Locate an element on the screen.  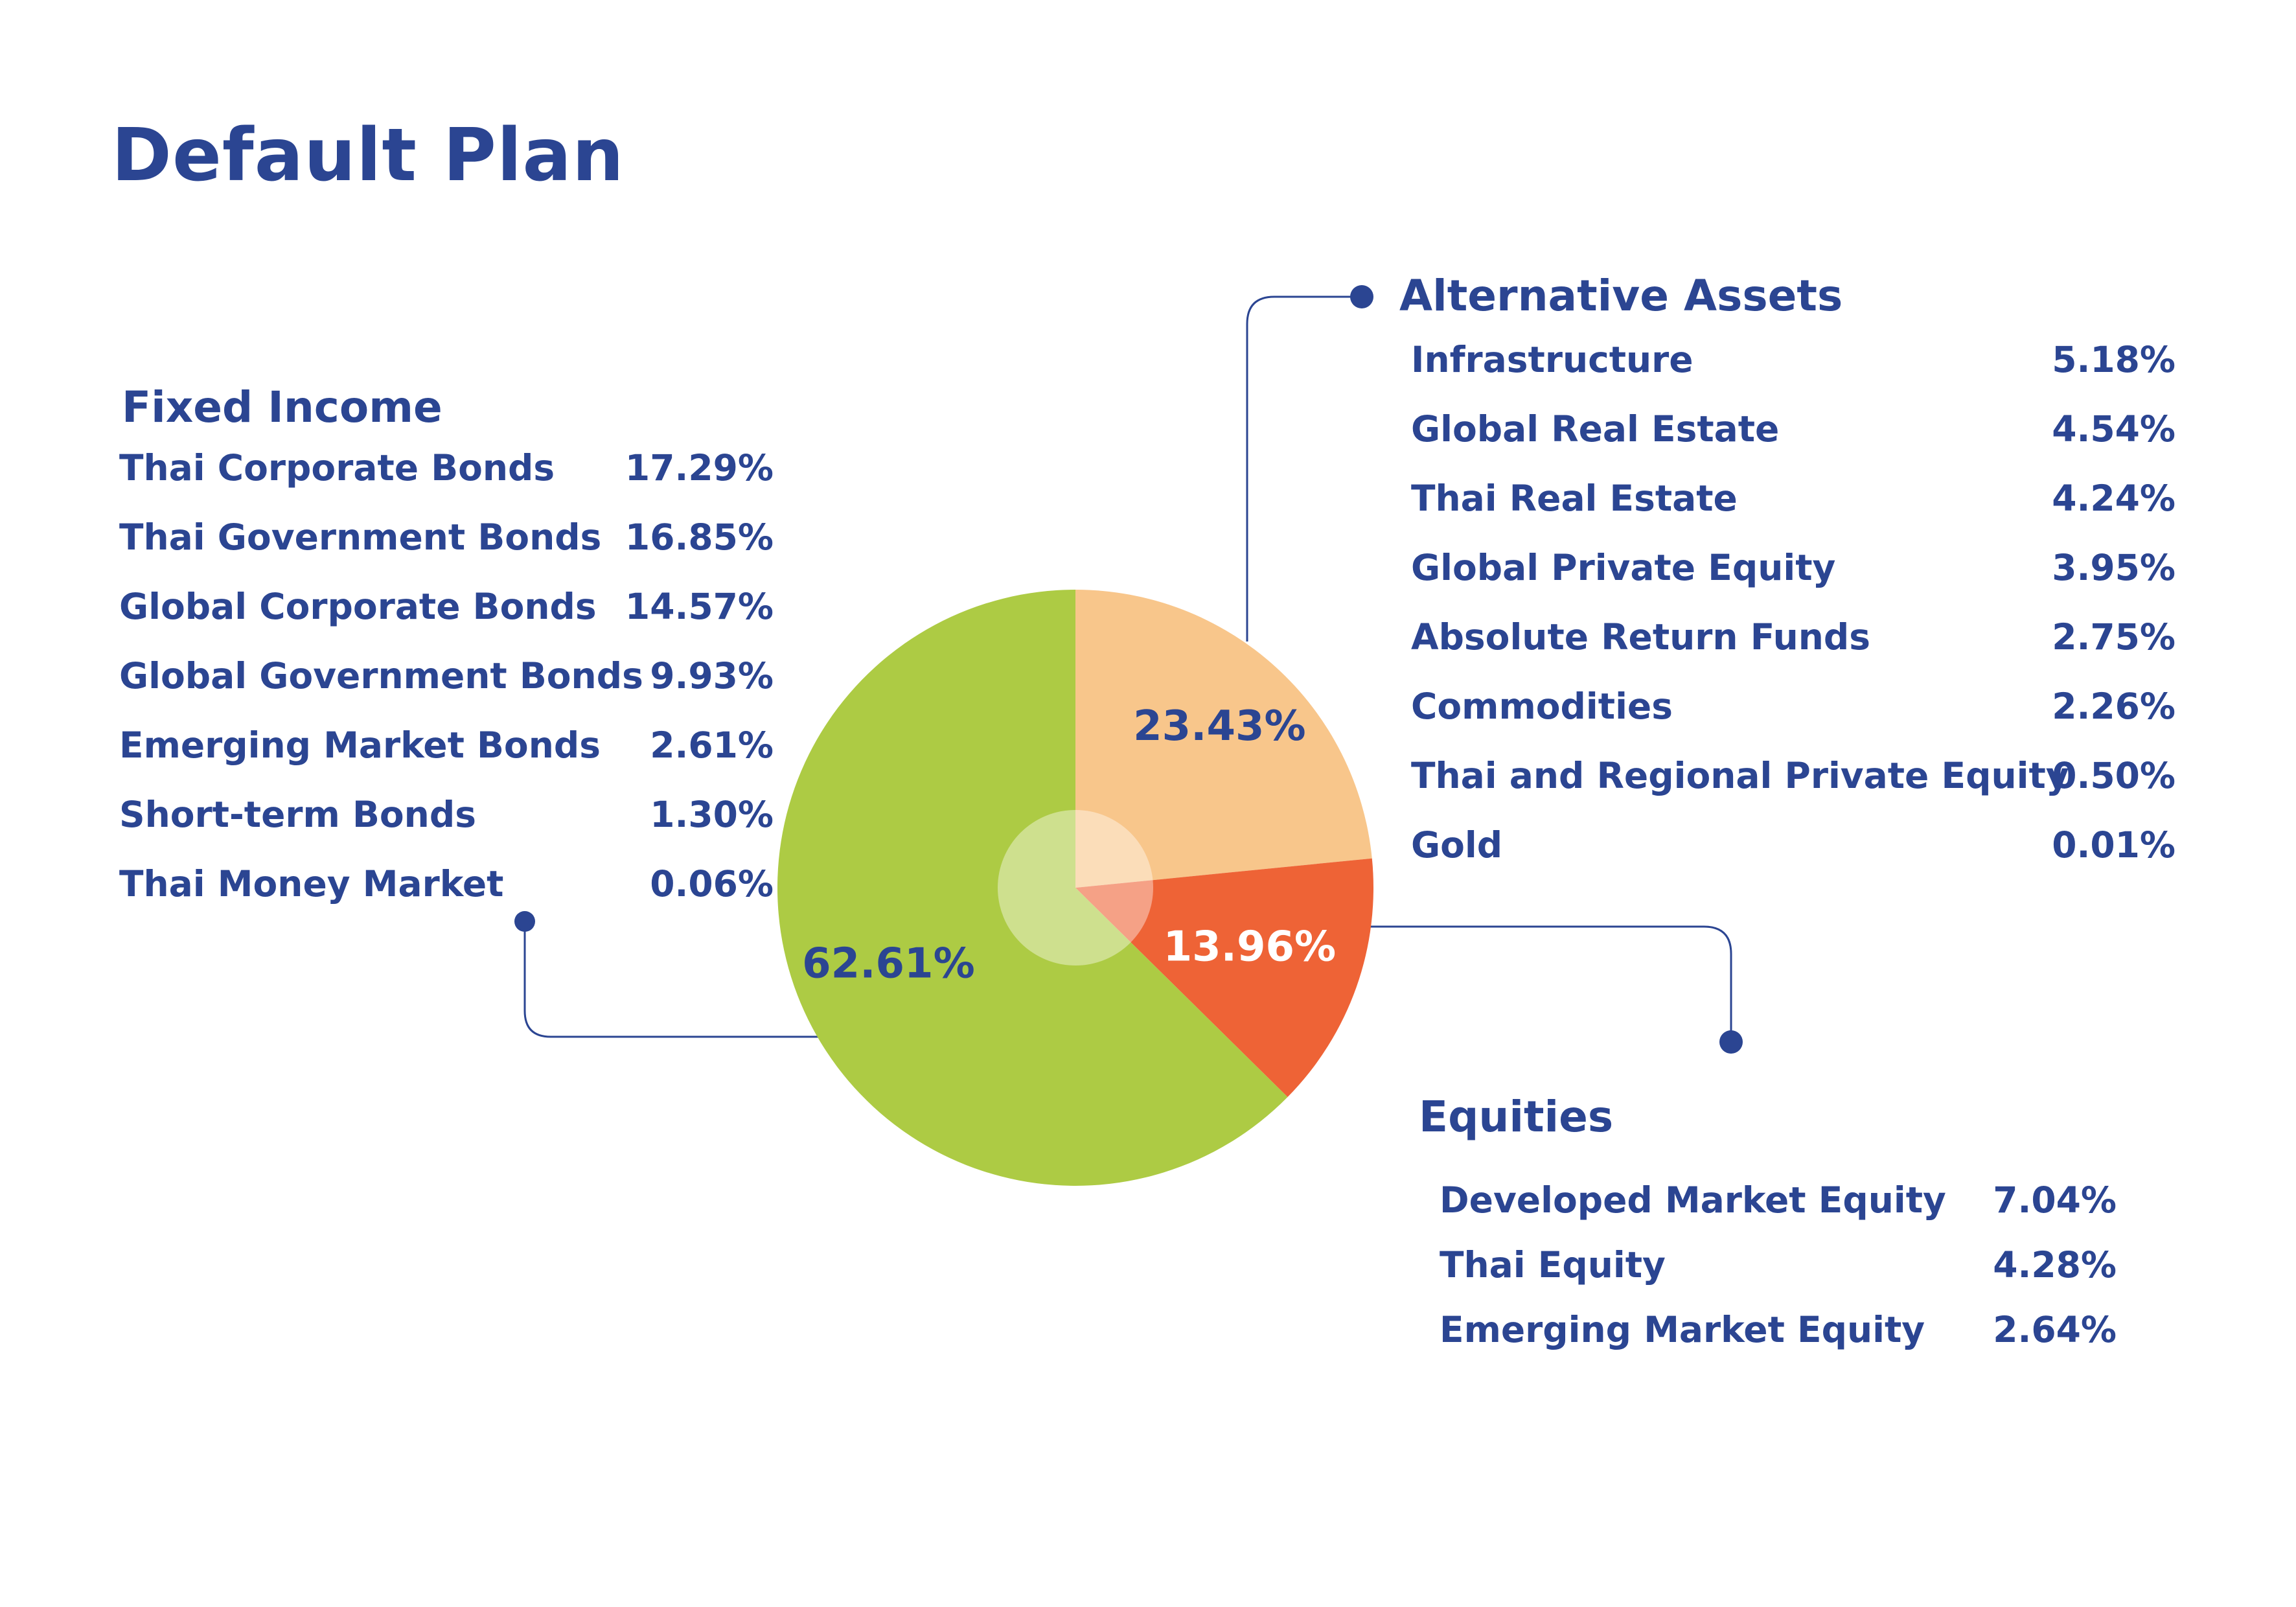
fixed-income-item: Global Government Bonds 9.93% is located at coordinates (446, 677).